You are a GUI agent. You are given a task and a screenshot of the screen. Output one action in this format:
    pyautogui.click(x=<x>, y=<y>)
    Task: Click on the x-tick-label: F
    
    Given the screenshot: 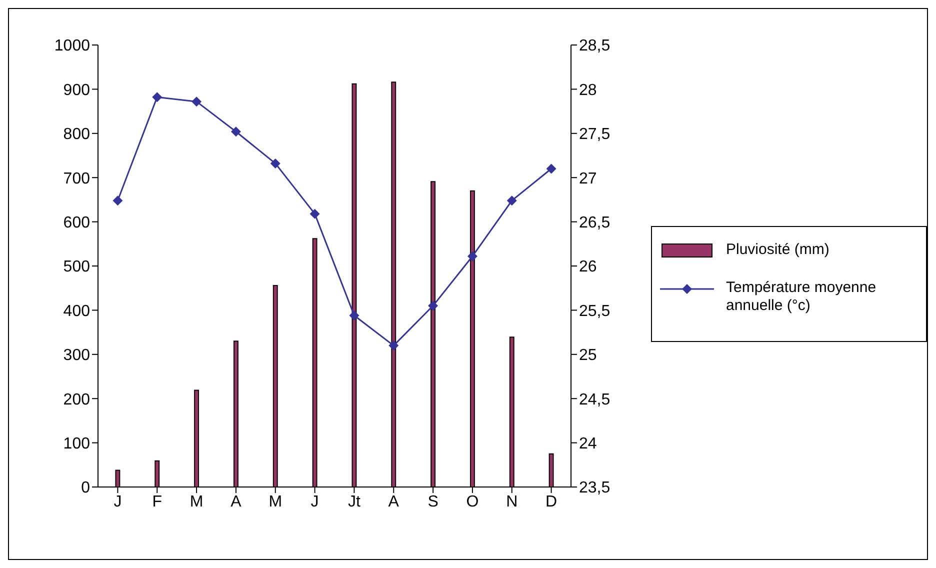 What is the action you would take?
    pyautogui.click(x=157, y=501)
    